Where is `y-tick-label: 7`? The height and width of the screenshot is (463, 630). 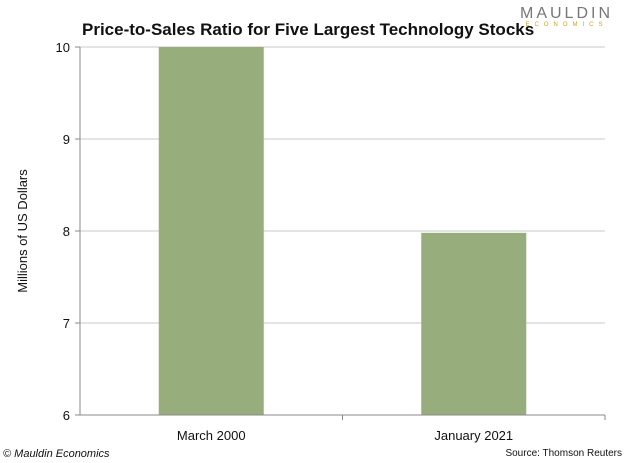 y-tick-label: 7 is located at coordinates (66, 323).